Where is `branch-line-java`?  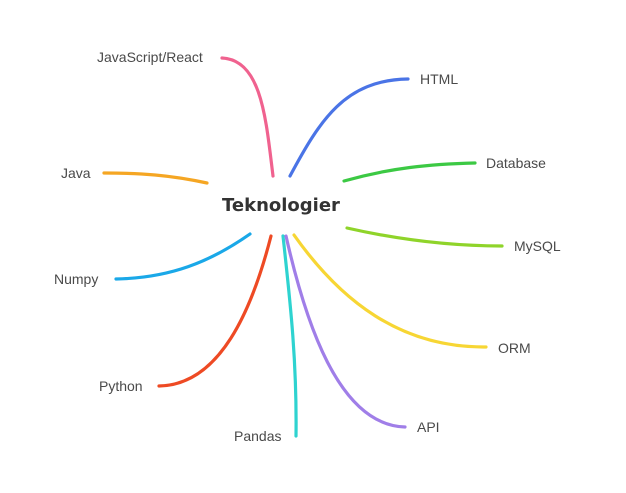 branch-line-java is located at coordinates (155, 178).